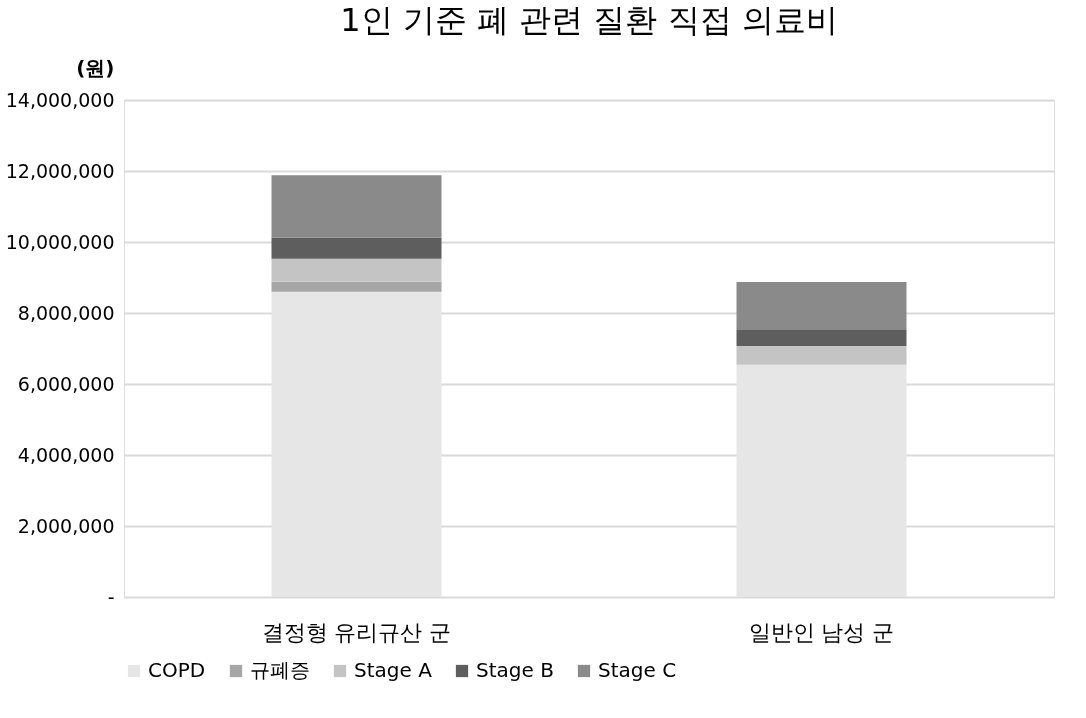 Image resolution: width=1086 pixels, height=718 pixels. What do you see at coordinates (60, 99) in the screenshot?
I see `y-tick-label: 14,000,000` at bounding box center [60, 99].